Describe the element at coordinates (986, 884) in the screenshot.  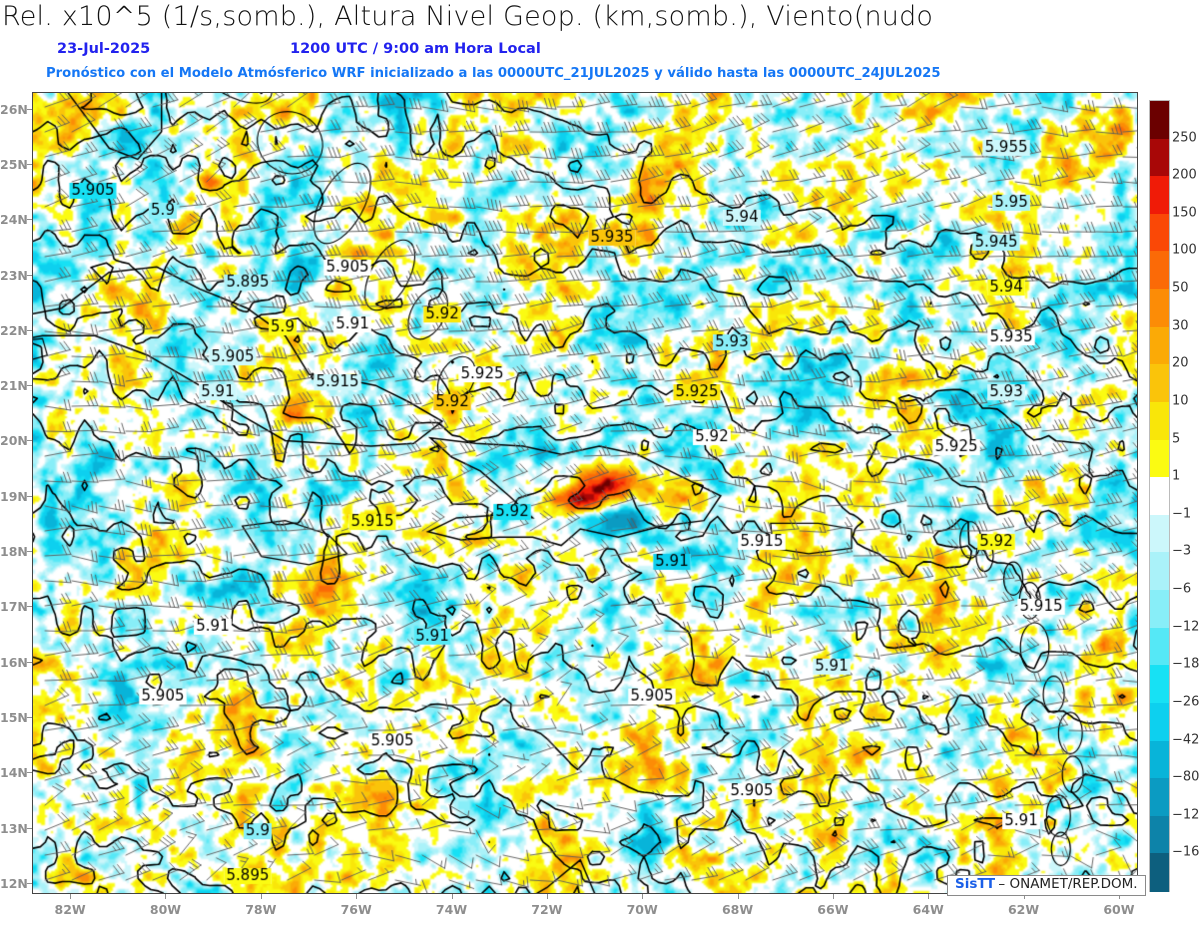
I see `brand-tt-label: TT` at that location.